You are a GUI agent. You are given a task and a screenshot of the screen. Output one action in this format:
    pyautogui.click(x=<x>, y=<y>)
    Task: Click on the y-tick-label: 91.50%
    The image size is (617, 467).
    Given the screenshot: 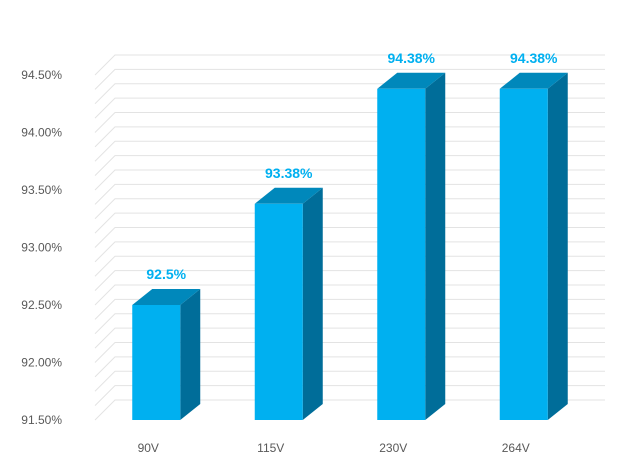 What is the action you would take?
    pyautogui.click(x=41, y=420)
    